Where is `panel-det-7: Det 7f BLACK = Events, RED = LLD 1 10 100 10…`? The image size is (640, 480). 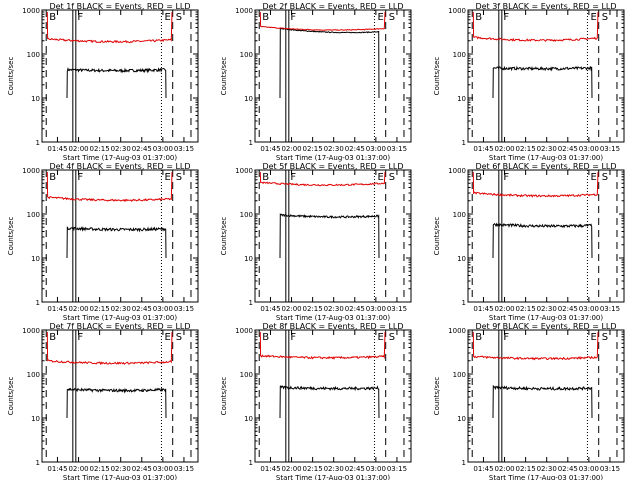
panel-det-7: Det 7f BLACK = Events, RED = LLD 1 10 100 10… is located at coordinates (103, 401).